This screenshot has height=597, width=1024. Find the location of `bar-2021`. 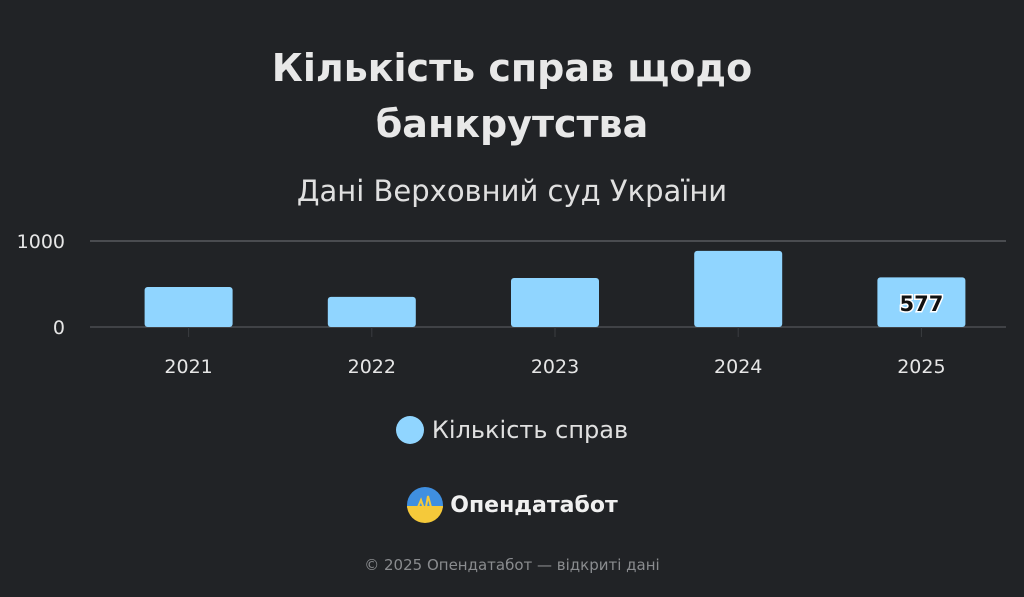

bar-2021 is located at coordinates (188, 307).